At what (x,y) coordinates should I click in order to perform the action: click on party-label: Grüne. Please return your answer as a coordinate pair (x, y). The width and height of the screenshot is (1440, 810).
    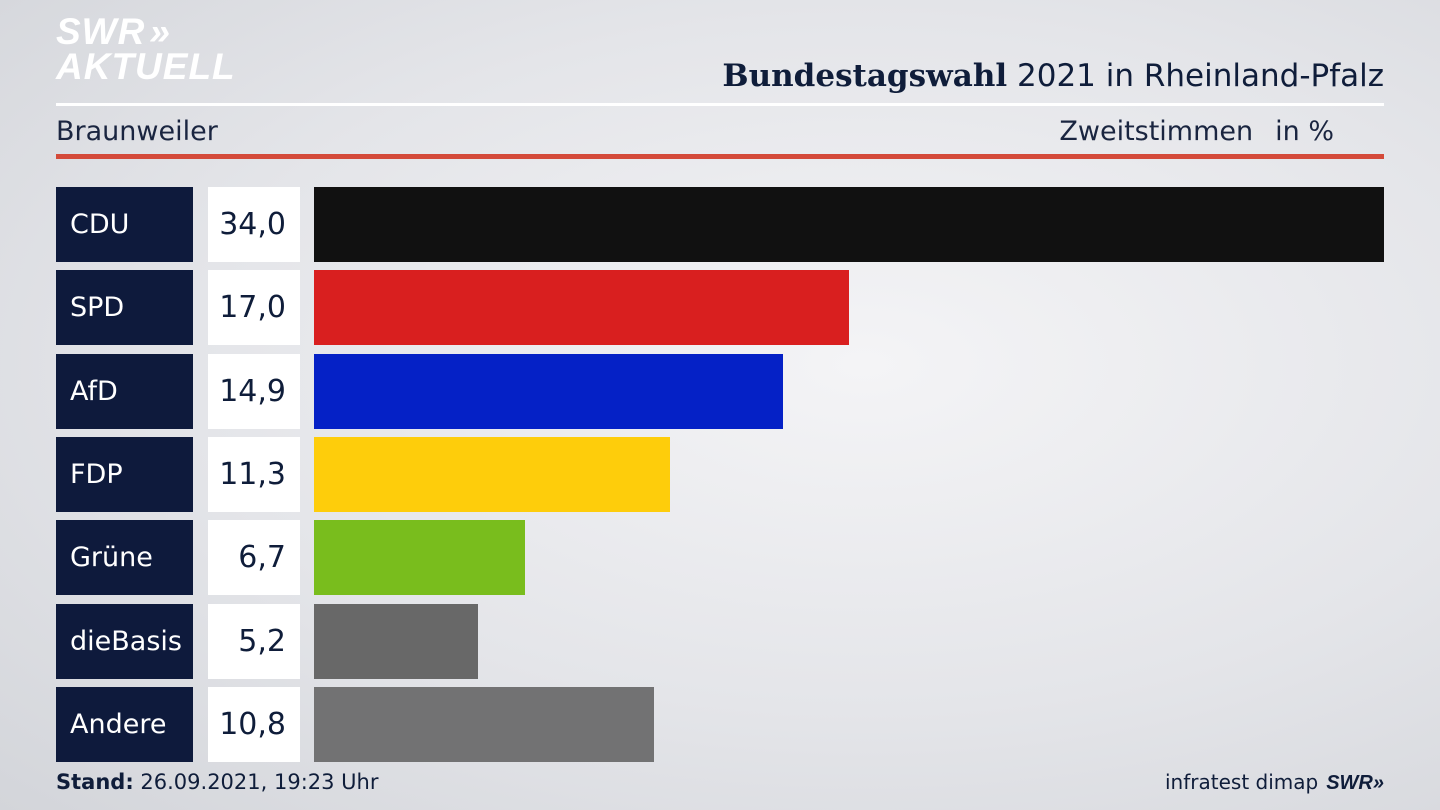
    Looking at the image, I should click on (124, 557).